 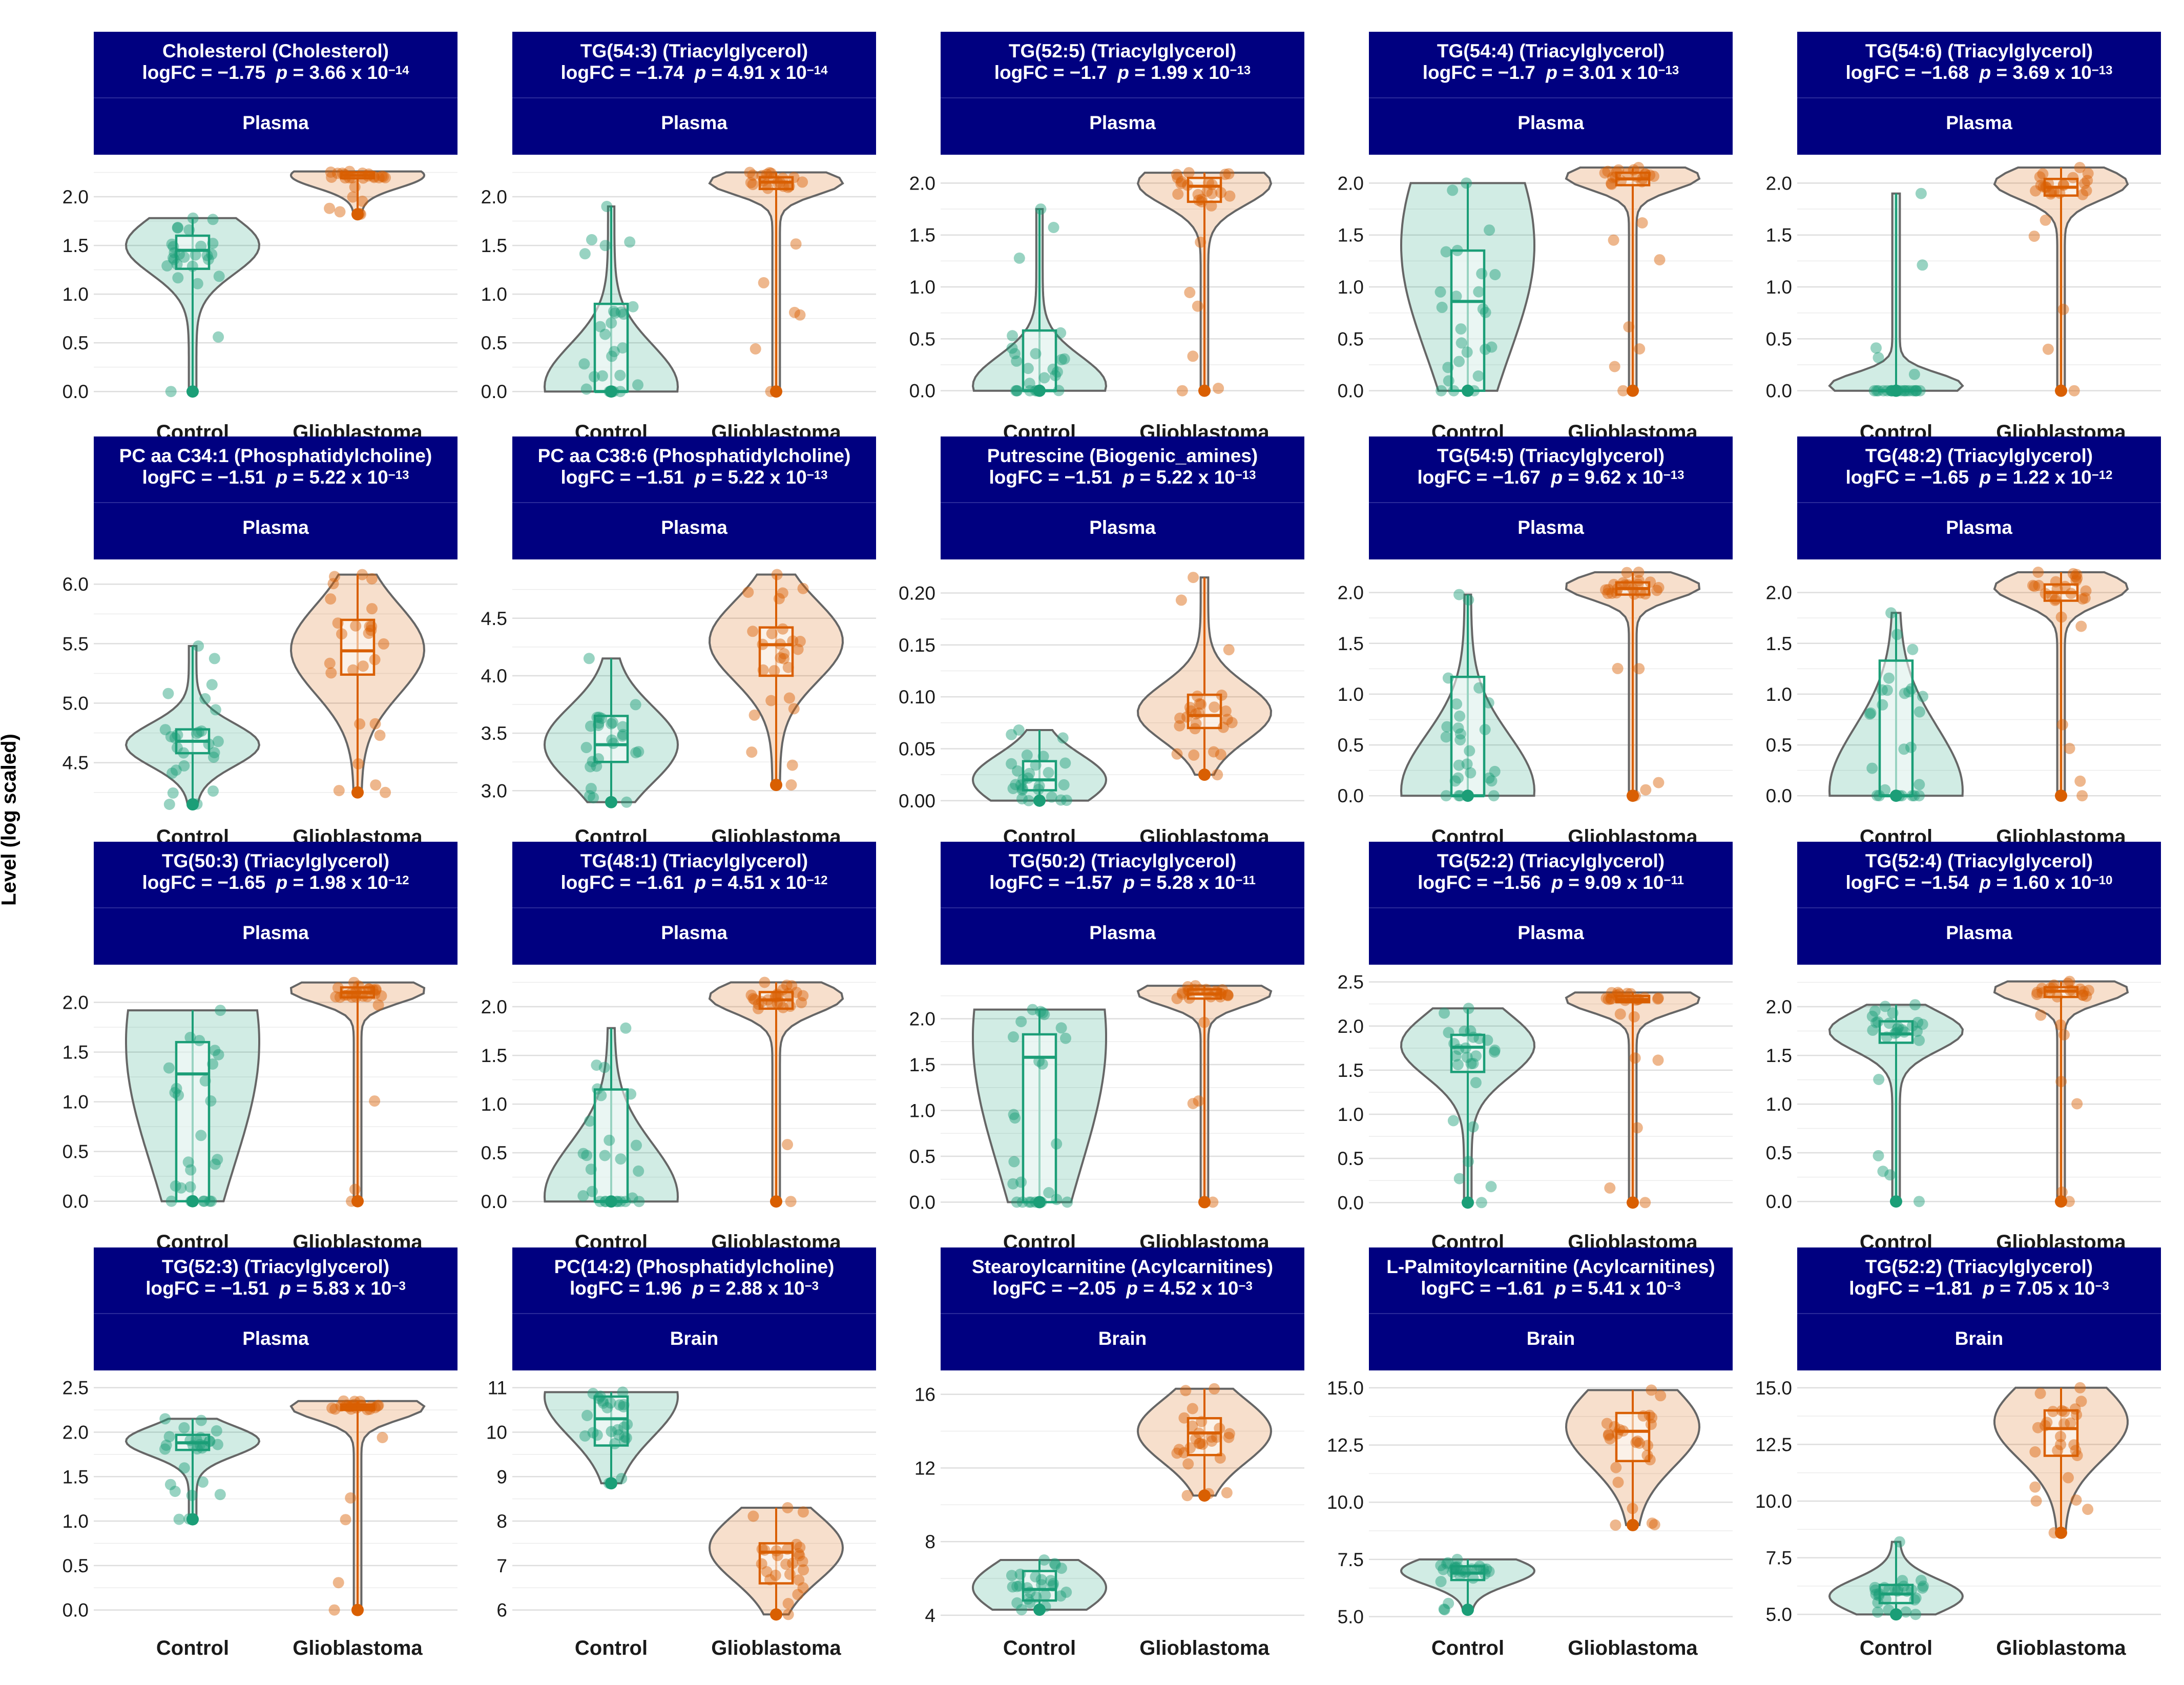 What do you see at coordinates (10, 820) in the screenshot?
I see `y-axis-title: Level (log scaled)` at bounding box center [10, 820].